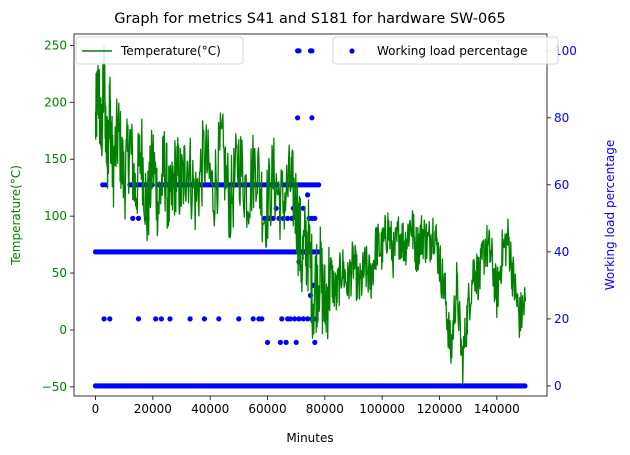 This screenshot has height=455, width=630. What do you see at coordinates (267, 409) in the screenshot?
I see `x-tick-label: 60000` at bounding box center [267, 409].